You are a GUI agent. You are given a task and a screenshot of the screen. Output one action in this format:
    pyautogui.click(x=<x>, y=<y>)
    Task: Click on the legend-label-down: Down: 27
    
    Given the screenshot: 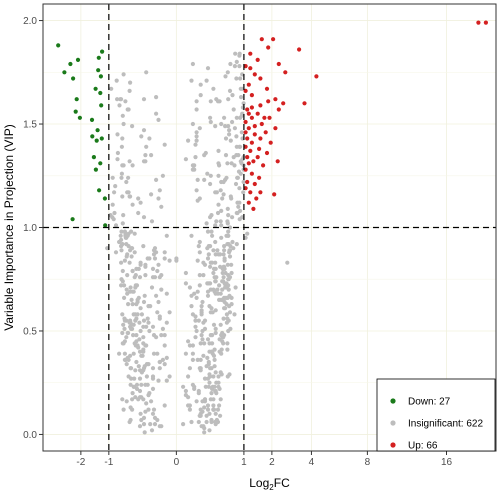 What is the action you would take?
    pyautogui.click(x=429, y=402)
    